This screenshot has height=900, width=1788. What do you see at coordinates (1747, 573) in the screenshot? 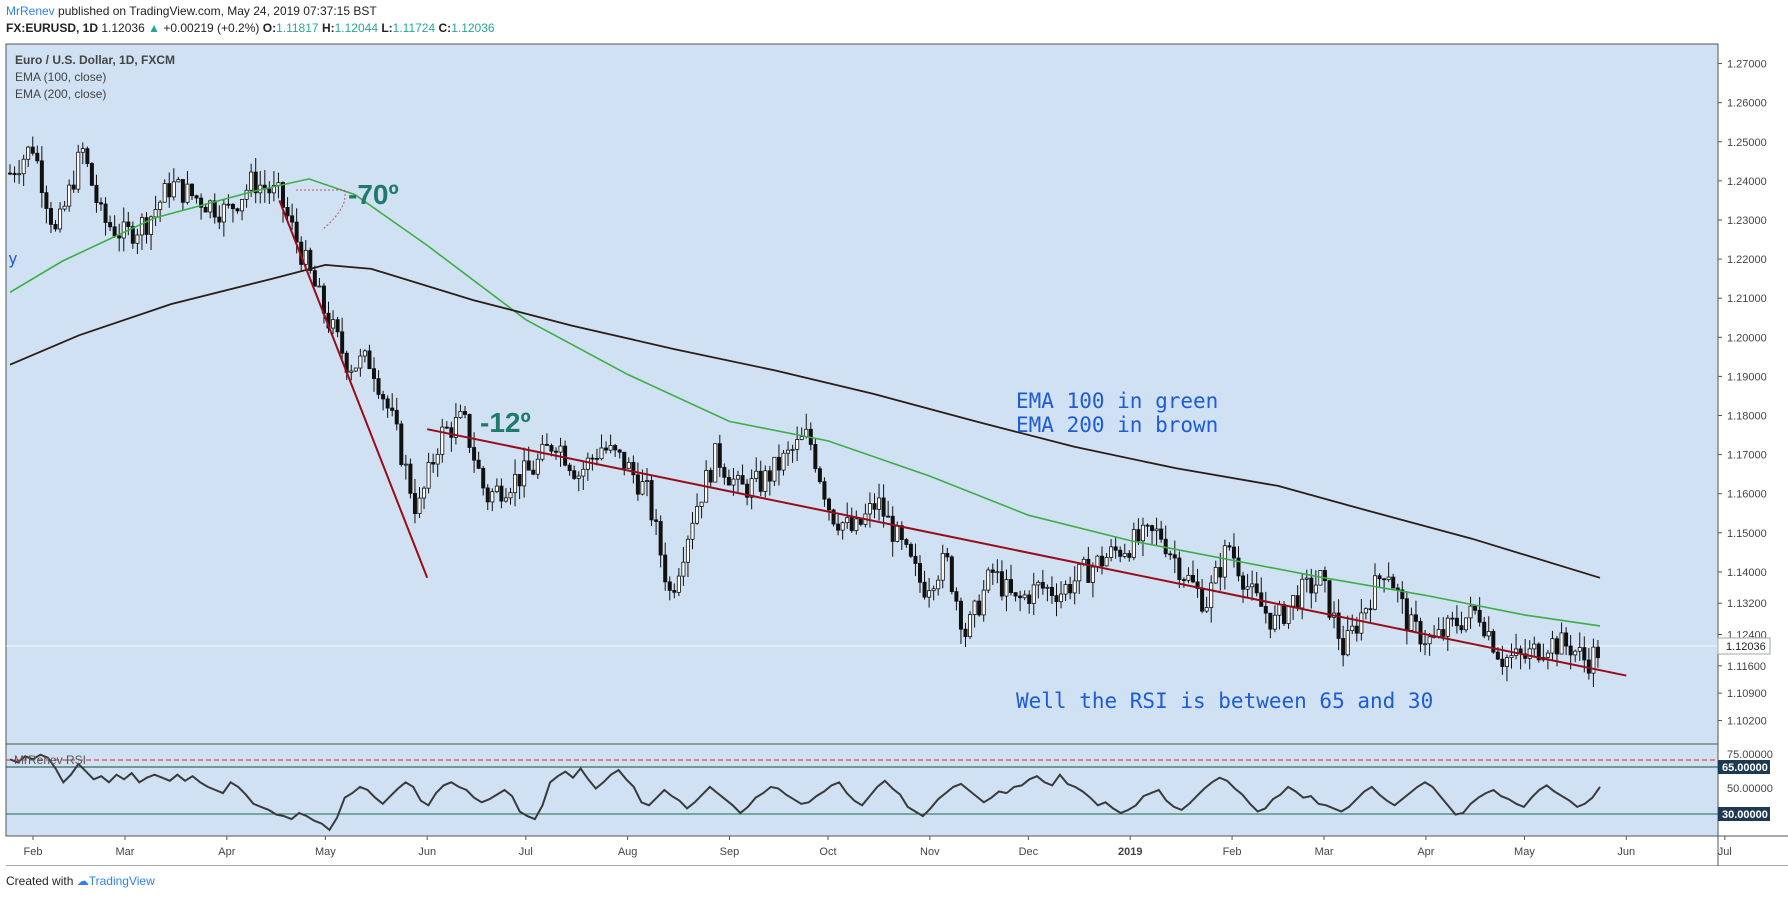
I see `price-tick-label: 1.14000` at bounding box center [1747, 573].